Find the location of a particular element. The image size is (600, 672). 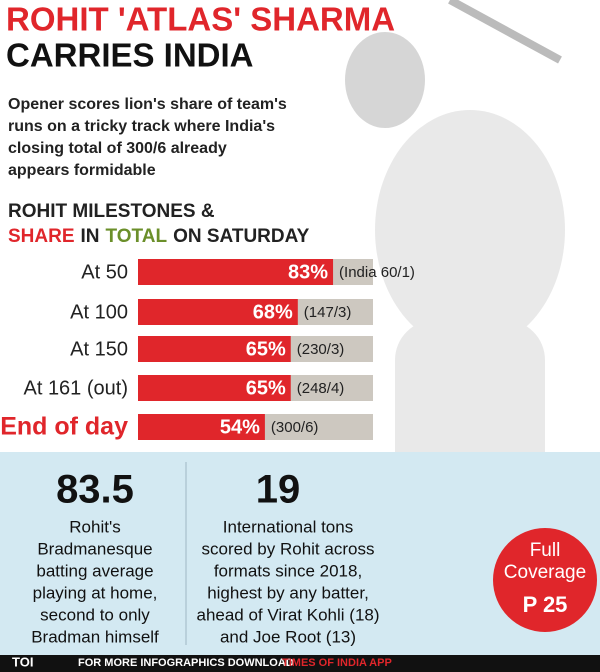

footer-brand: TOI is located at coordinates (22, 661).